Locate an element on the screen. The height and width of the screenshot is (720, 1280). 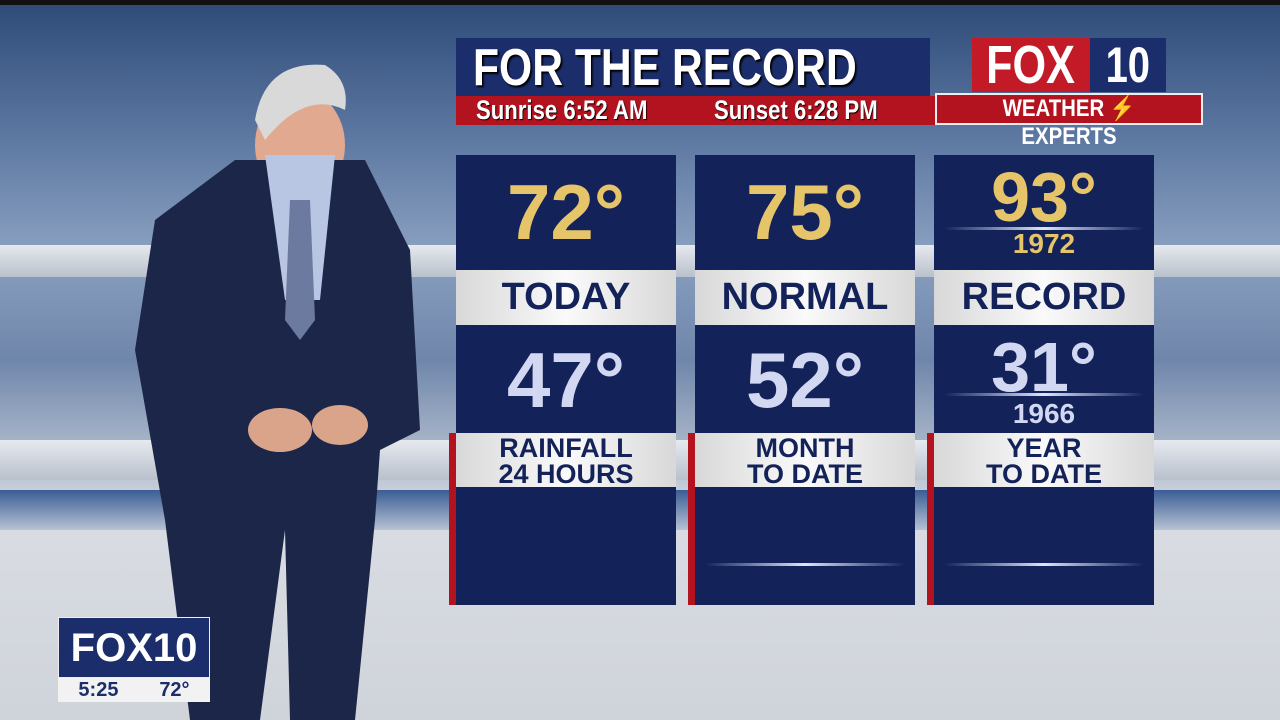
normal-label: NORMAL is located at coordinates (805, 297).